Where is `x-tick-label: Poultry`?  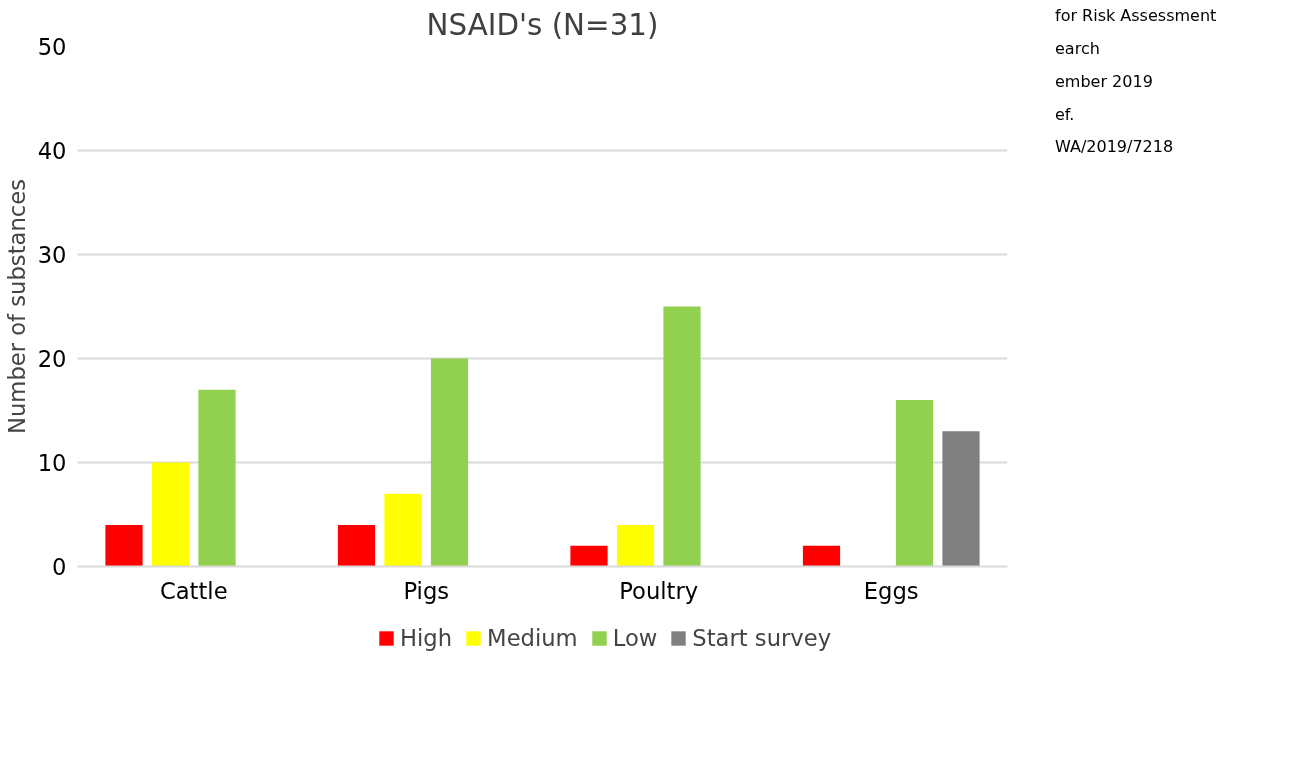 x-tick-label: Poultry is located at coordinates (659, 590).